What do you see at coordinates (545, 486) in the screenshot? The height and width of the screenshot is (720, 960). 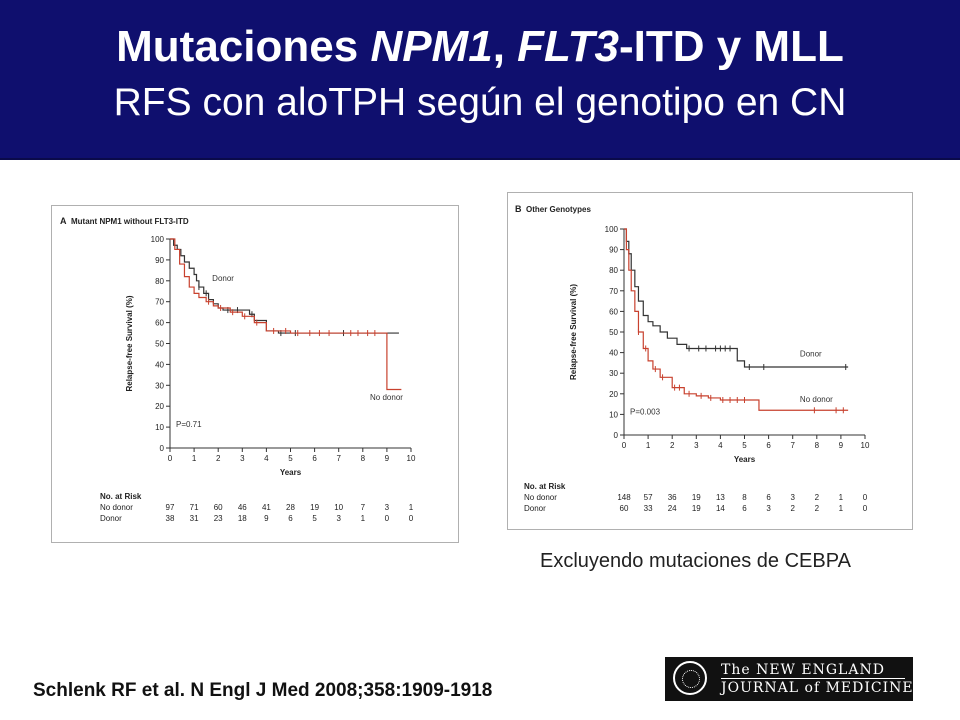 I see `risk-table-header: No. at Risk` at bounding box center [545, 486].